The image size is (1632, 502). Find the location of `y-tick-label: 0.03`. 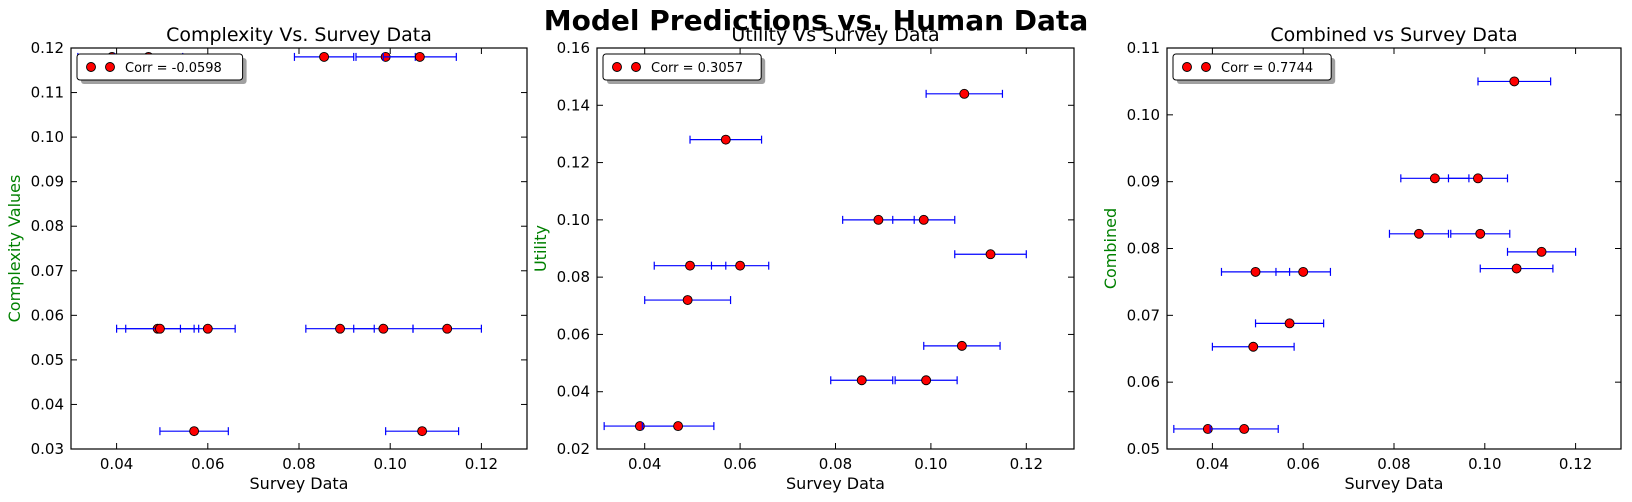

y-tick-label: 0.03 is located at coordinates (47, 449).